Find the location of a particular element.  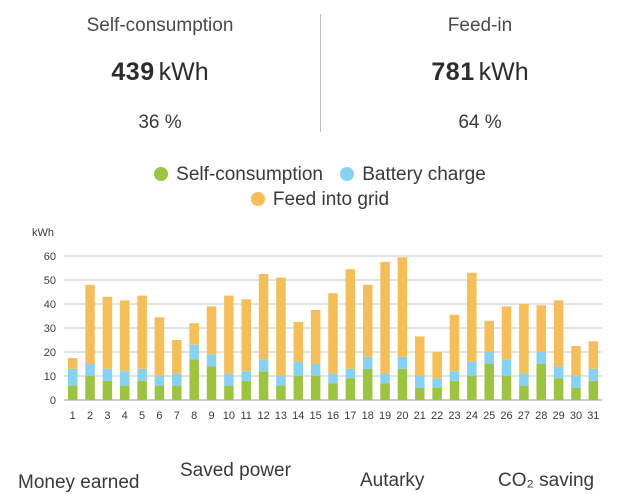

x-tick-label: 31 is located at coordinates (593, 416).